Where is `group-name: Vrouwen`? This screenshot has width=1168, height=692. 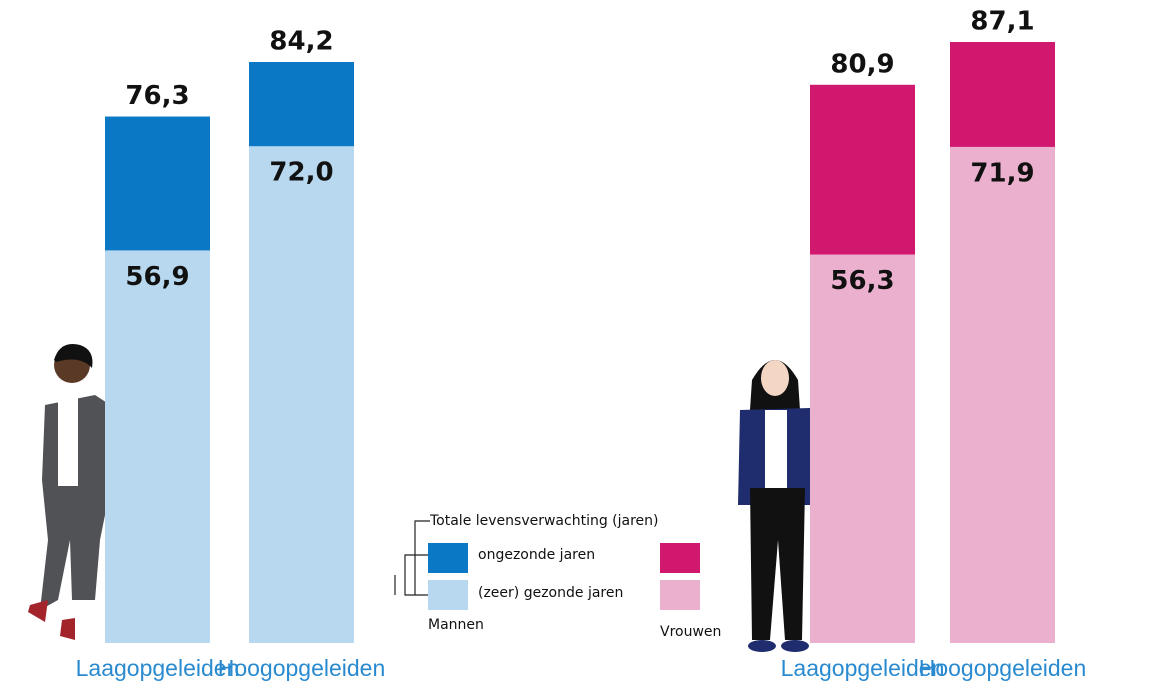
group-name: Vrouwen is located at coordinates (690, 632).